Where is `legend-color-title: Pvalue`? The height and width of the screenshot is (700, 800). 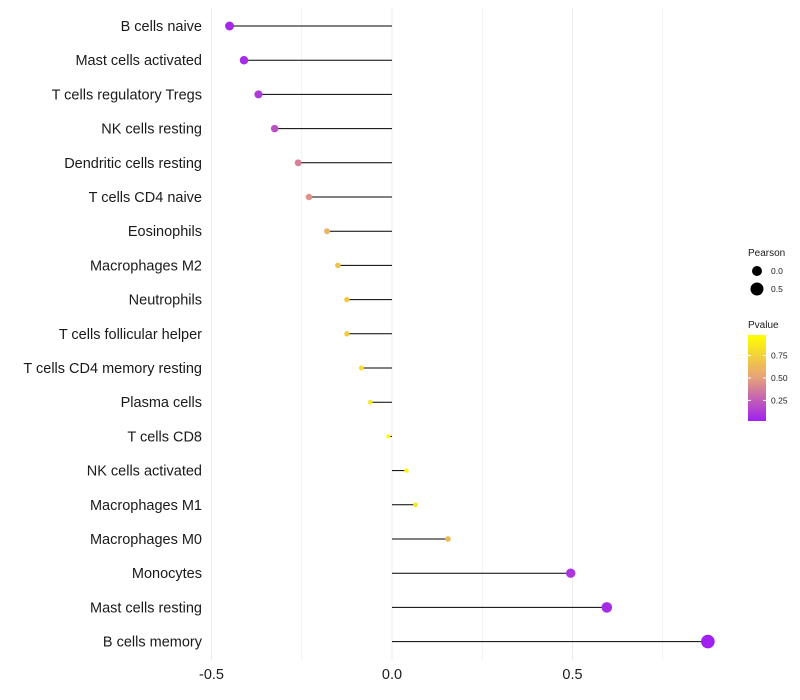
legend-color-title: Pvalue is located at coordinates (763, 325).